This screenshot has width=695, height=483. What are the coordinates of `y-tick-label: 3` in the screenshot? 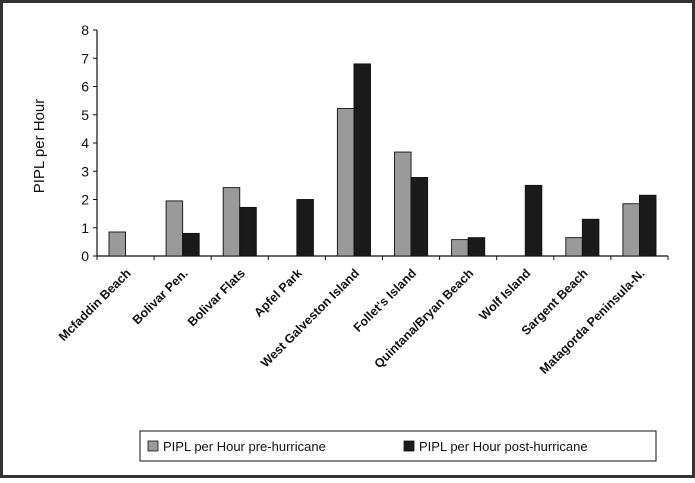 It's located at (85, 171).